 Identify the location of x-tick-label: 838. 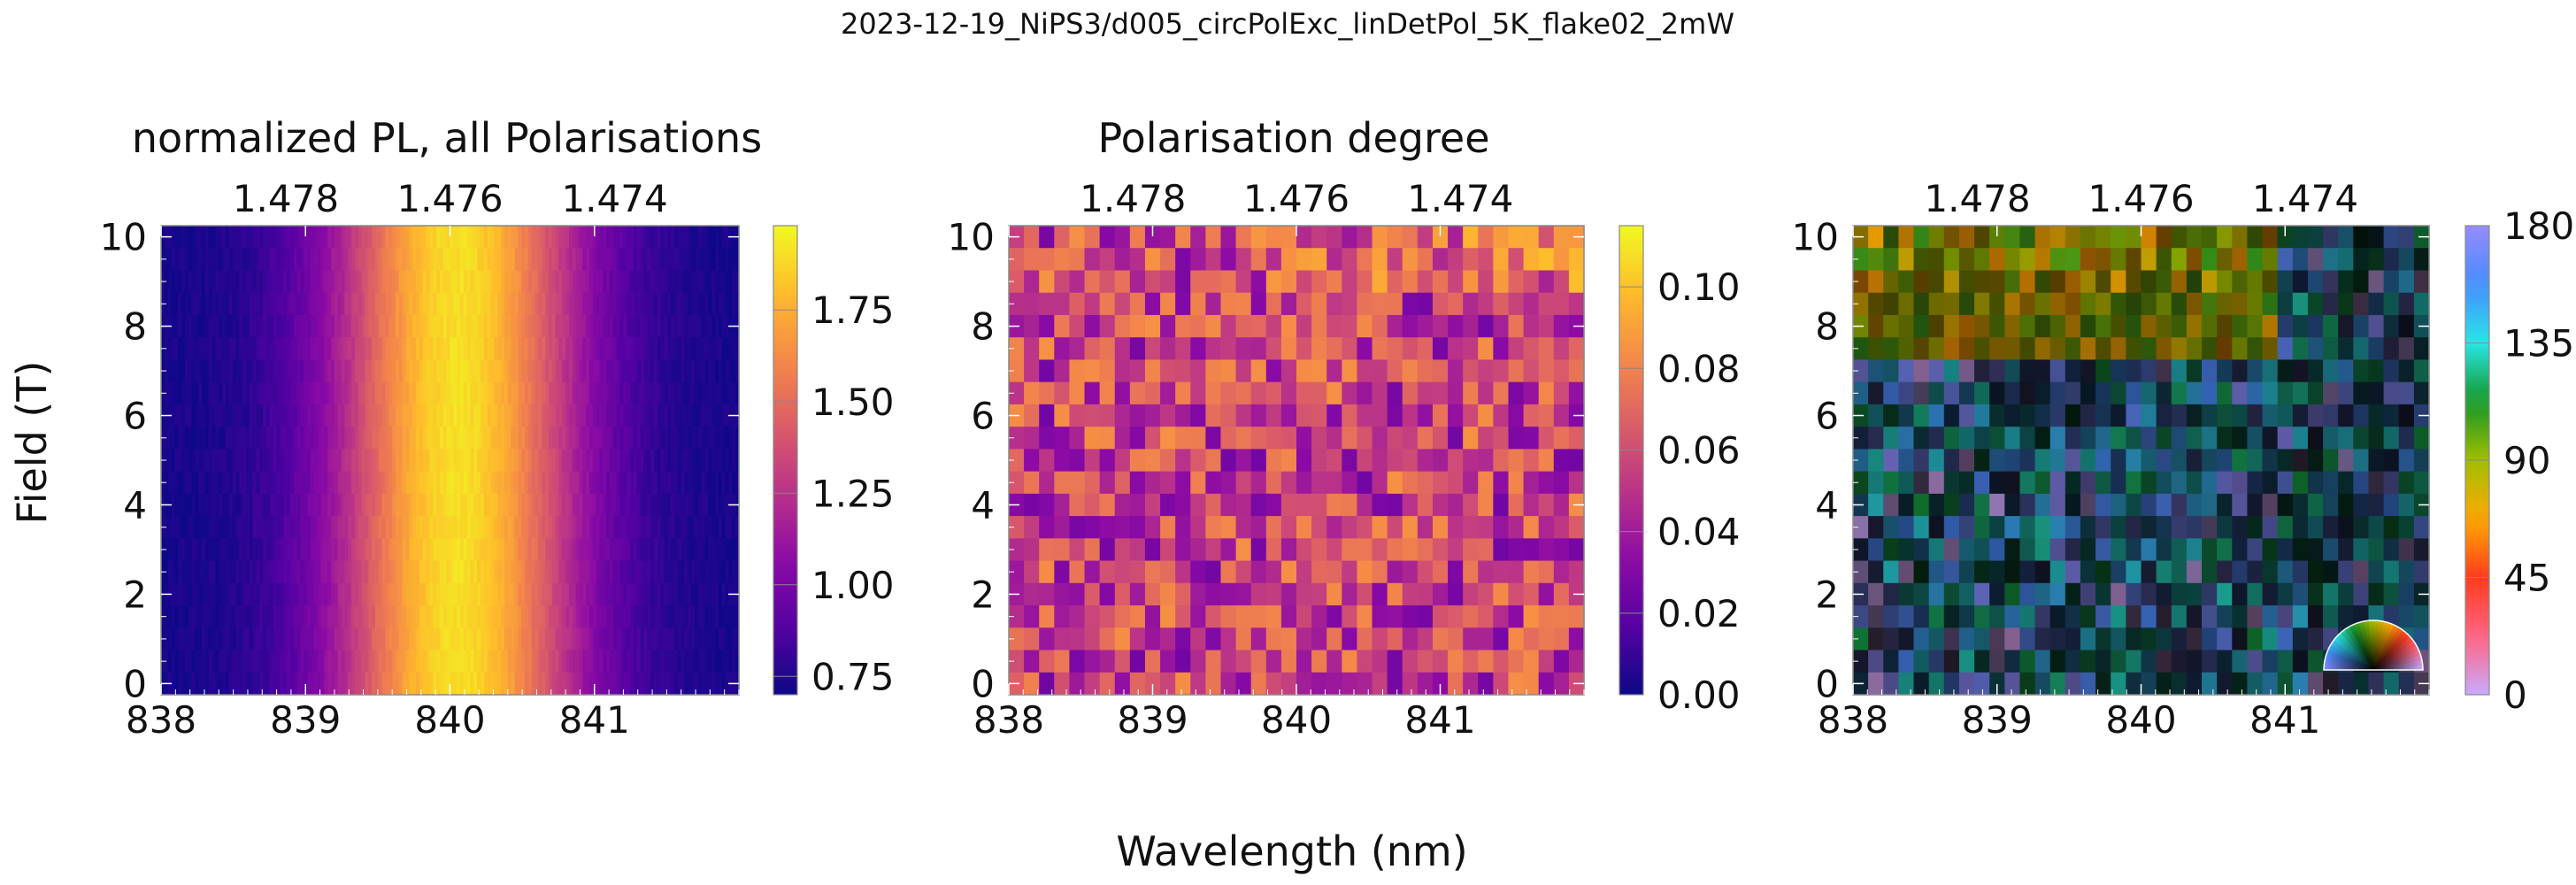
(1008, 720).